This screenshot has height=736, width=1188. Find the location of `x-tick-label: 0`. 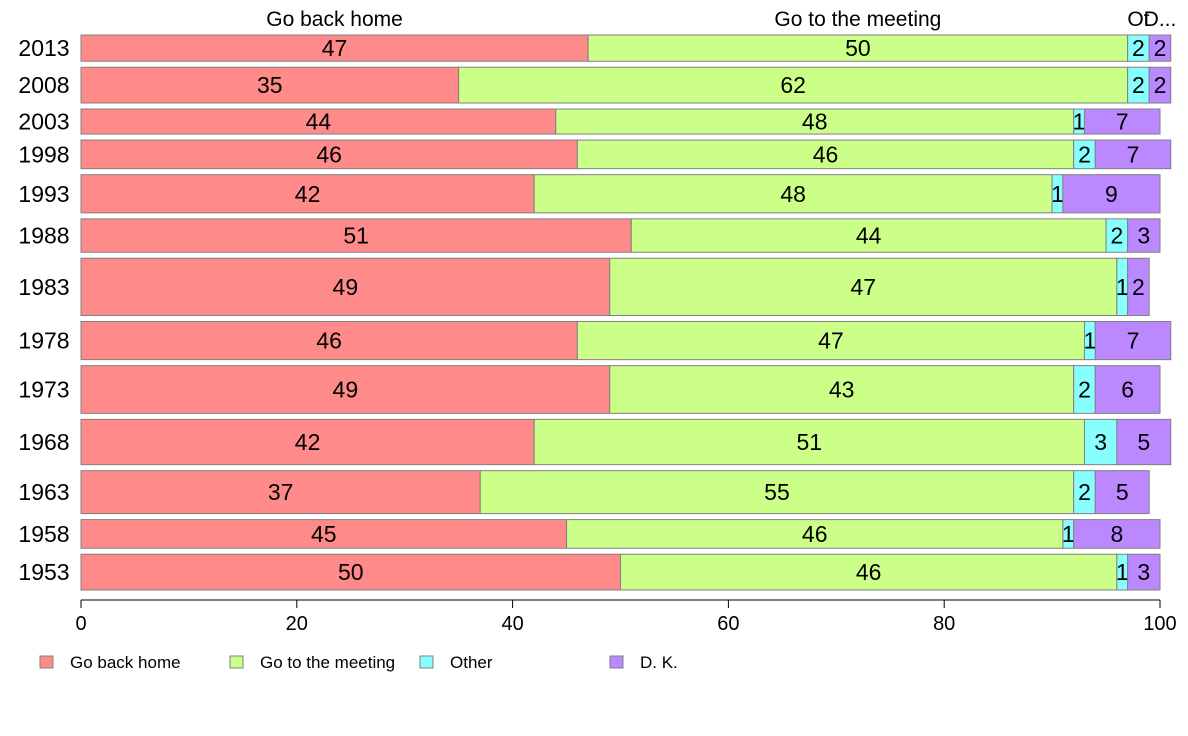

x-tick-label: 0 is located at coordinates (80, 624).